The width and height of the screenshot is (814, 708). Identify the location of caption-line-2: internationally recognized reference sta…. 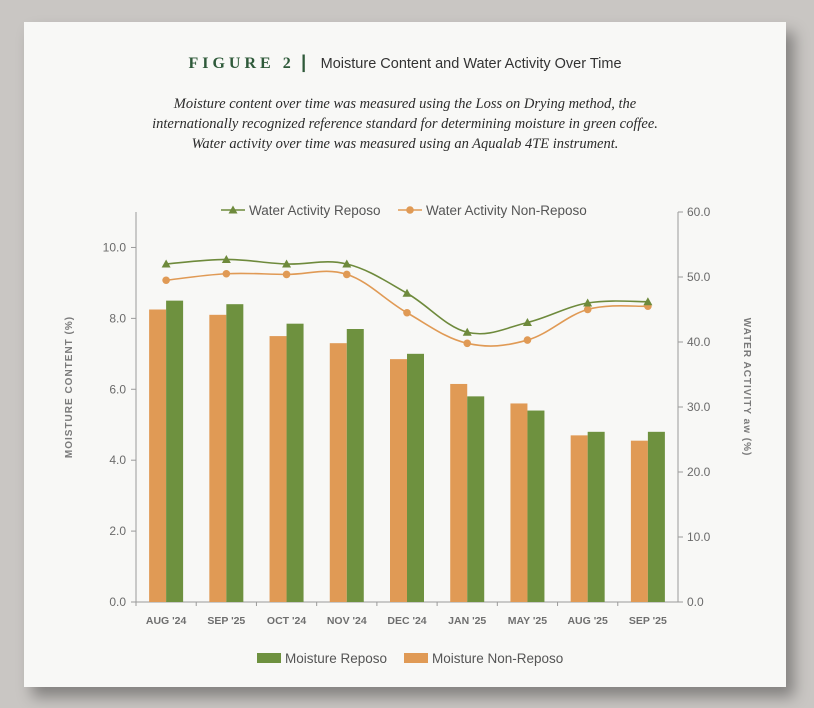
(405, 124).